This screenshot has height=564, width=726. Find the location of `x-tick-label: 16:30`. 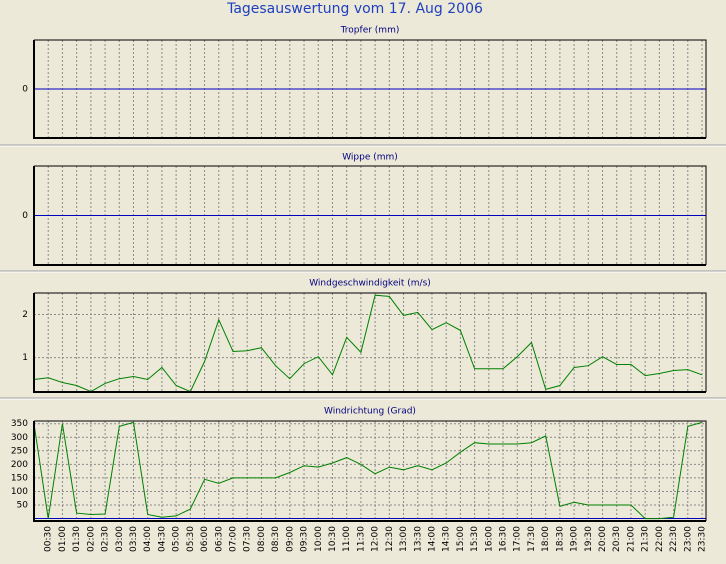

x-tick-label: 16:30 is located at coordinates (504, 539).